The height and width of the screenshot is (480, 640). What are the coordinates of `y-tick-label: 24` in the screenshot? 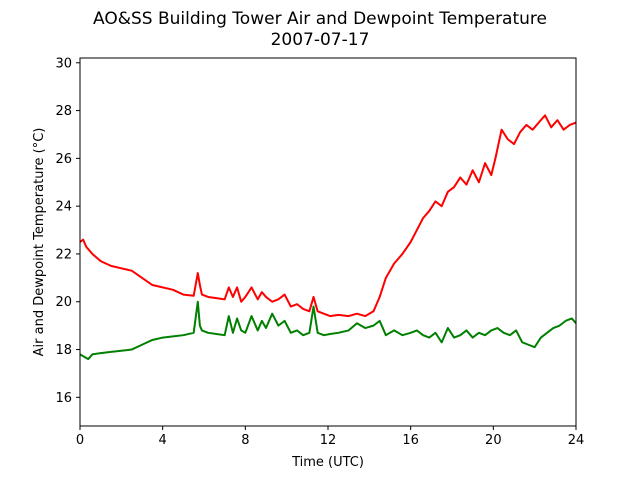 It's located at (63, 207).